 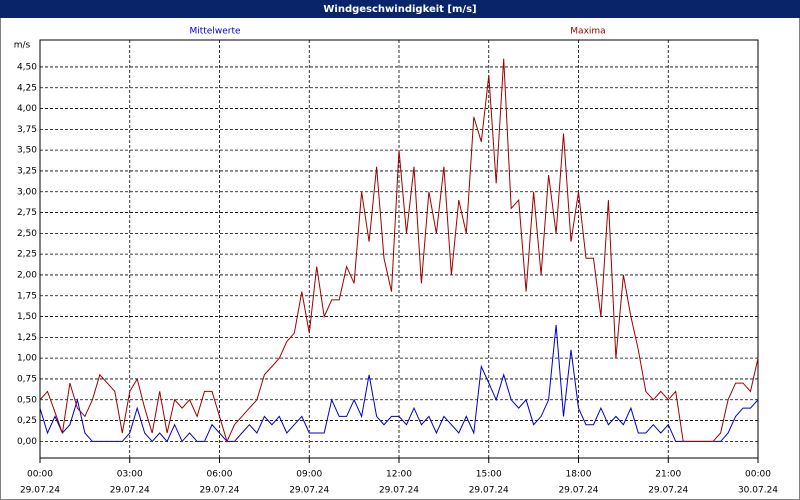 I want to click on x-tick-label: 21:00, so click(x=668, y=475).